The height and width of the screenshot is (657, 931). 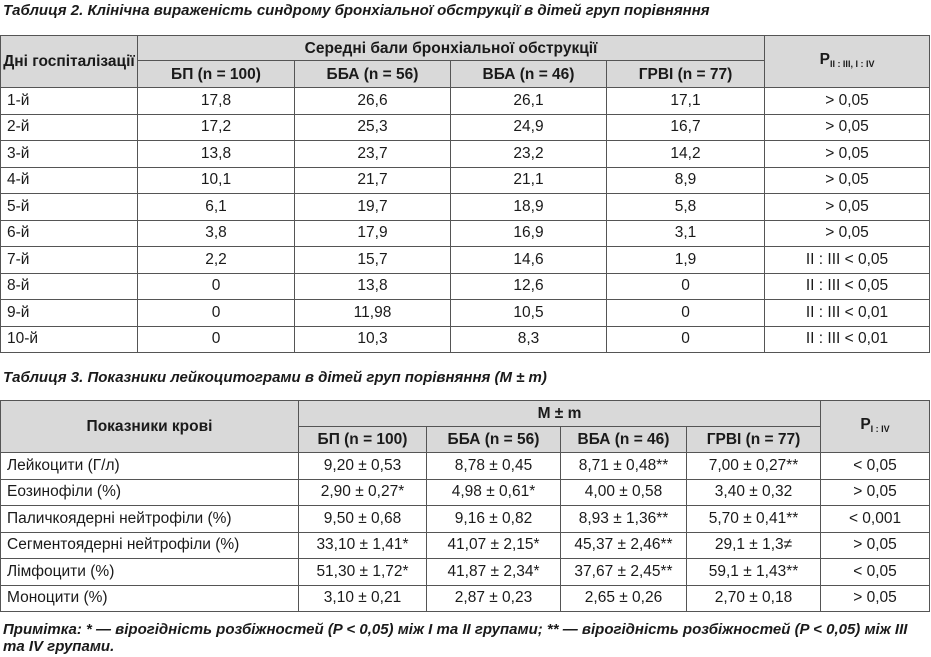 I want to click on table-cell: 41,07 ± 2,15*, so click(x=493, y=545).